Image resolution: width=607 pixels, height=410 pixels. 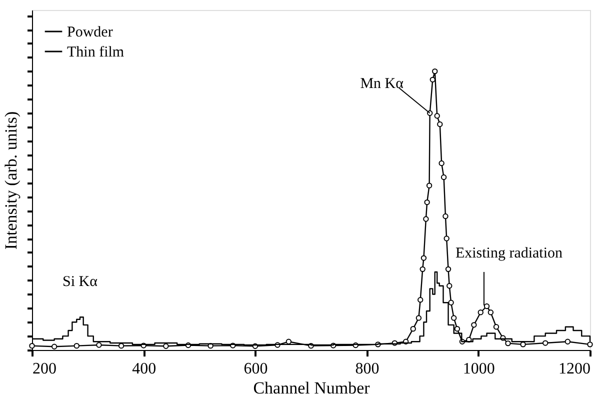 What do you see at coordinates (256, 369) in the screenshot?
I see `x-tick-label: 600` at bounding box center [256, 369].